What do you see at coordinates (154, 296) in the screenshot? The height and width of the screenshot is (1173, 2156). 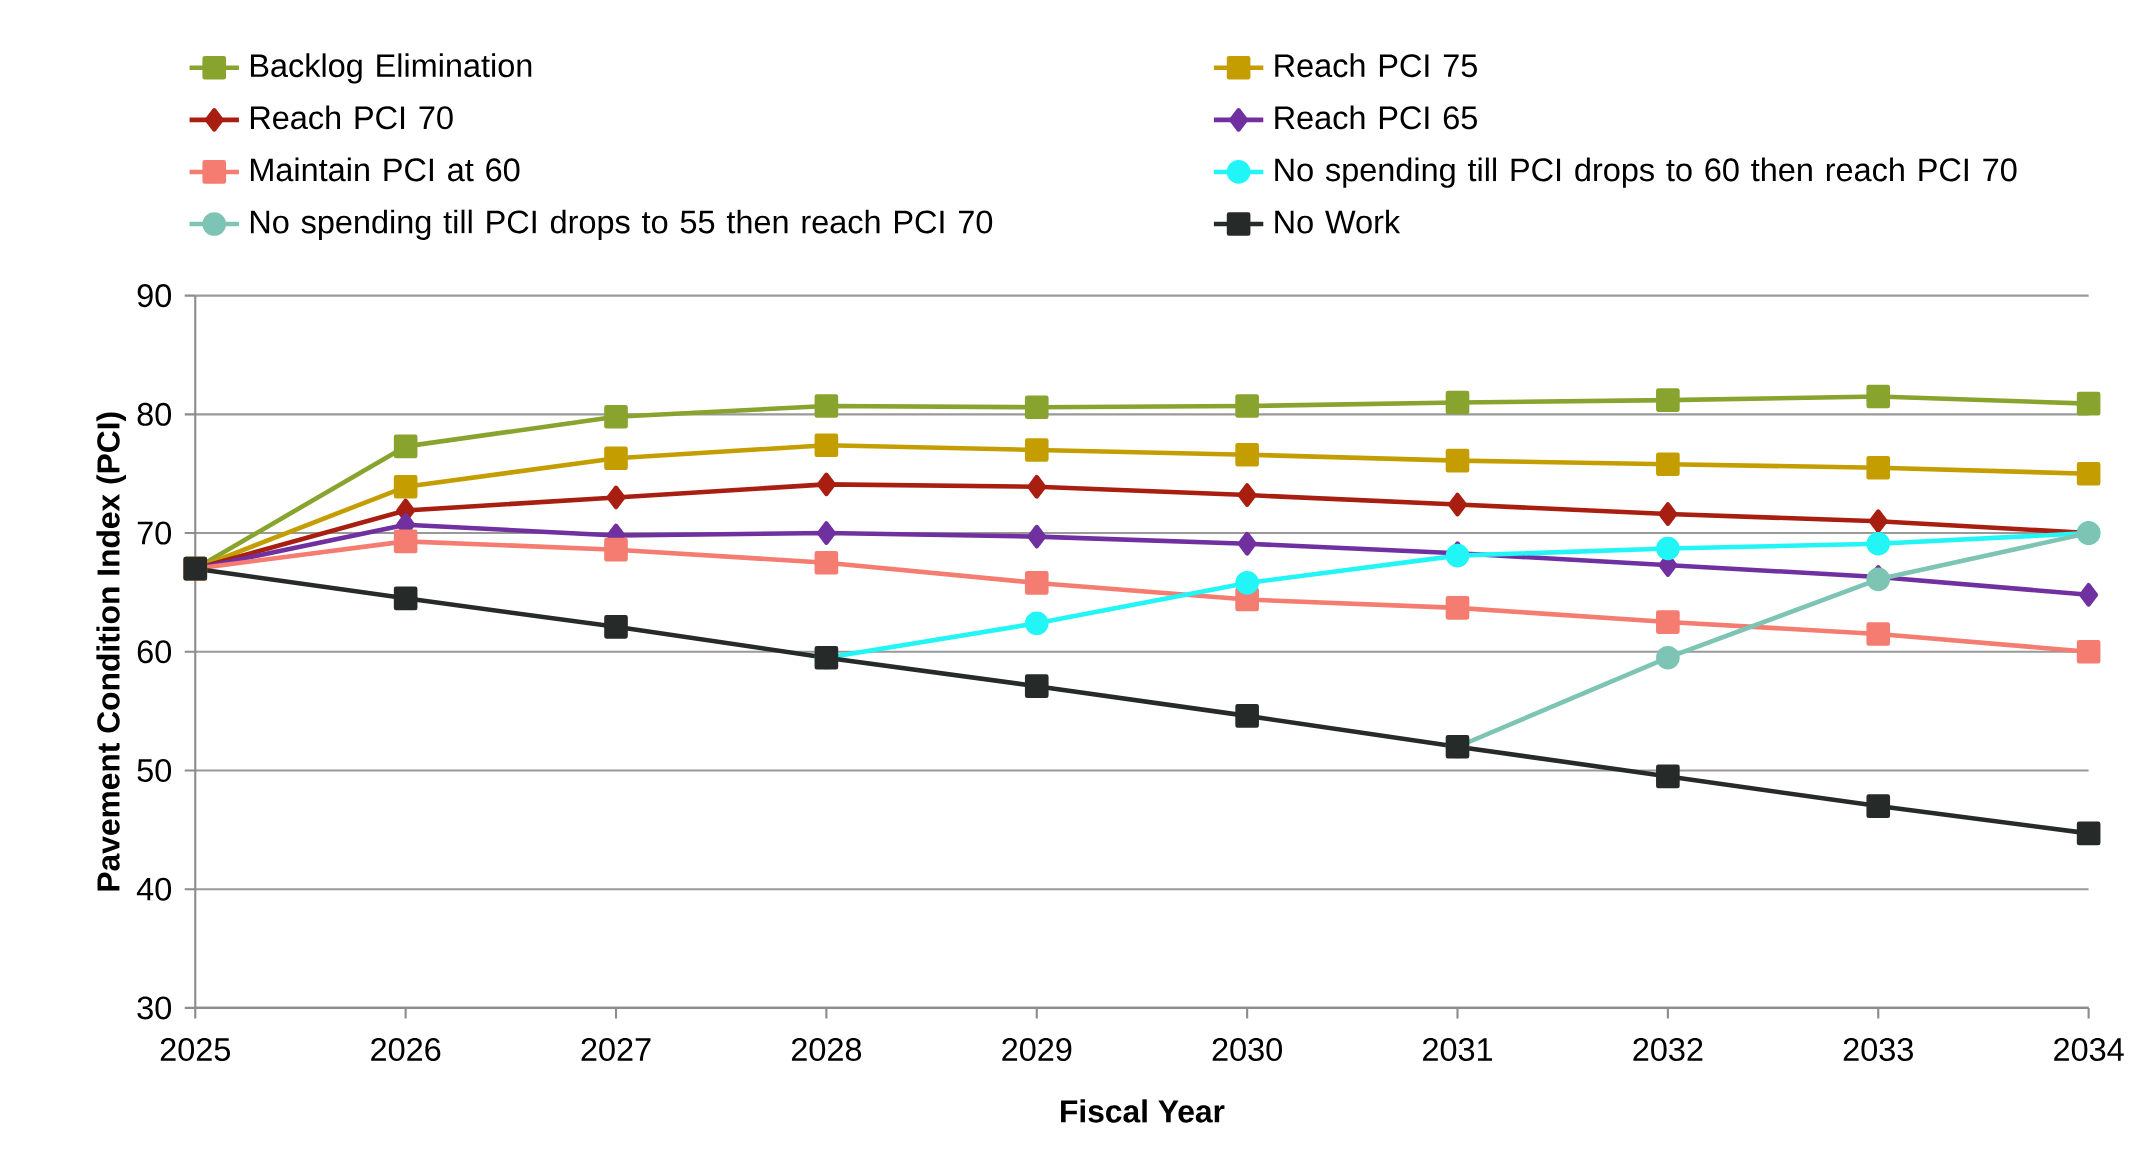 I see `y-tick-label: 90` at bounding box center [154, 296].